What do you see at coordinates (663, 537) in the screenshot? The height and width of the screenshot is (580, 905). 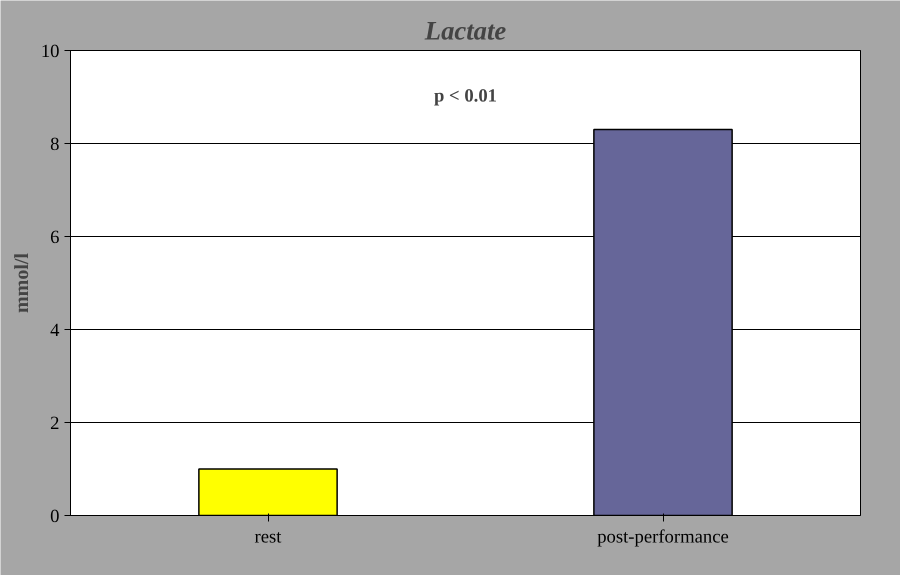 I see `x-tick-label: post-performance` at bounding box center [663, 537].